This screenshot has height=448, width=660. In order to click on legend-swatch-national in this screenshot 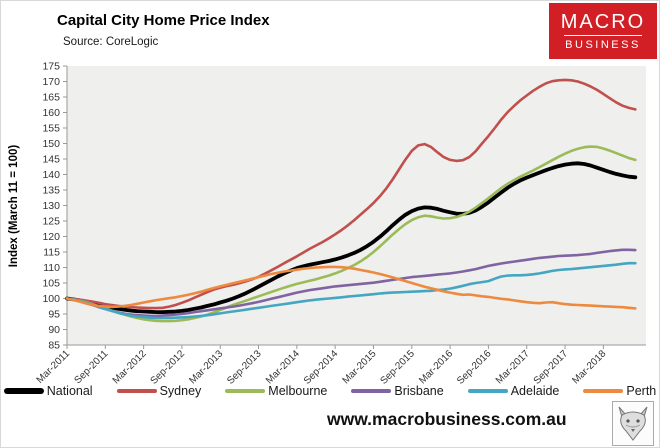, I will do `click(23, 391)`.